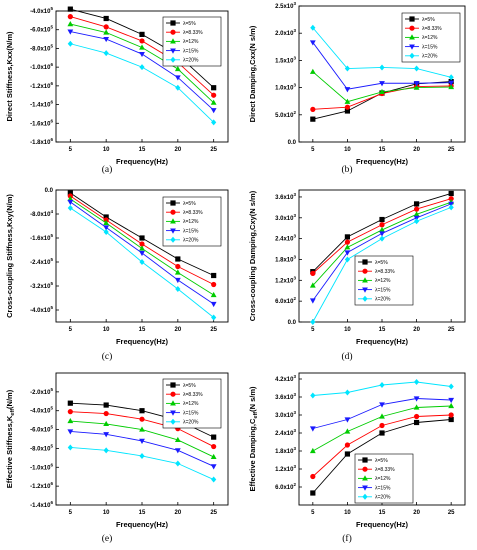 The image size is (477, 550). I want to click on y-axis-title: Direct Stiffness,Kxx(N/m), so click(9, 76).